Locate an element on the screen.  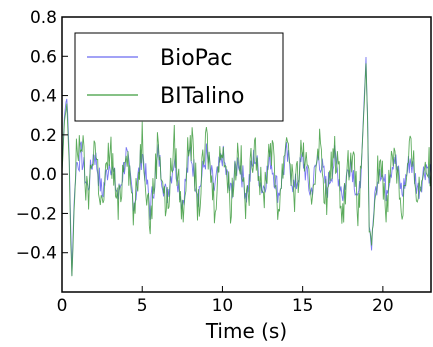
y-tick-label: −0.4 is located at coordinates (36, 254).